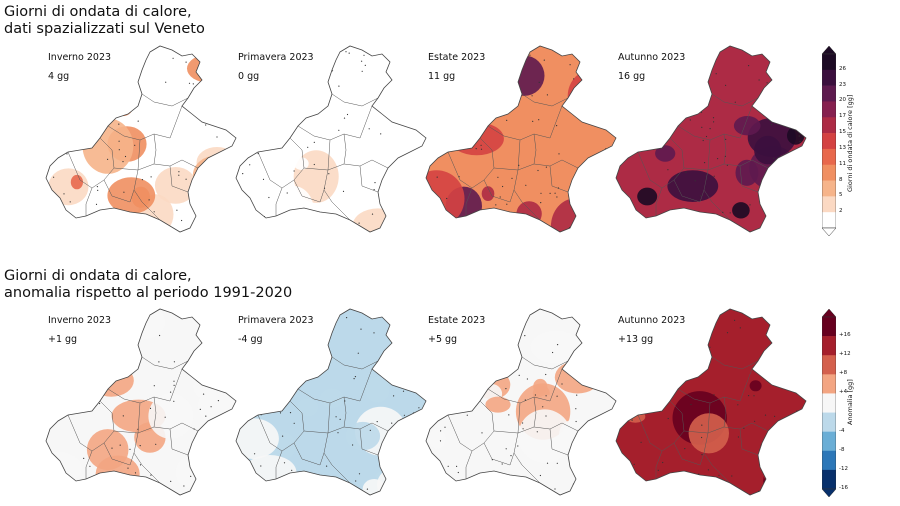 The image size is (900, 506). What do you see at coordinates (104, 29) in the screenshot?
I see `row1-title-line2: dati spazializzati sul Veneto` at bounding box center [104, 29].